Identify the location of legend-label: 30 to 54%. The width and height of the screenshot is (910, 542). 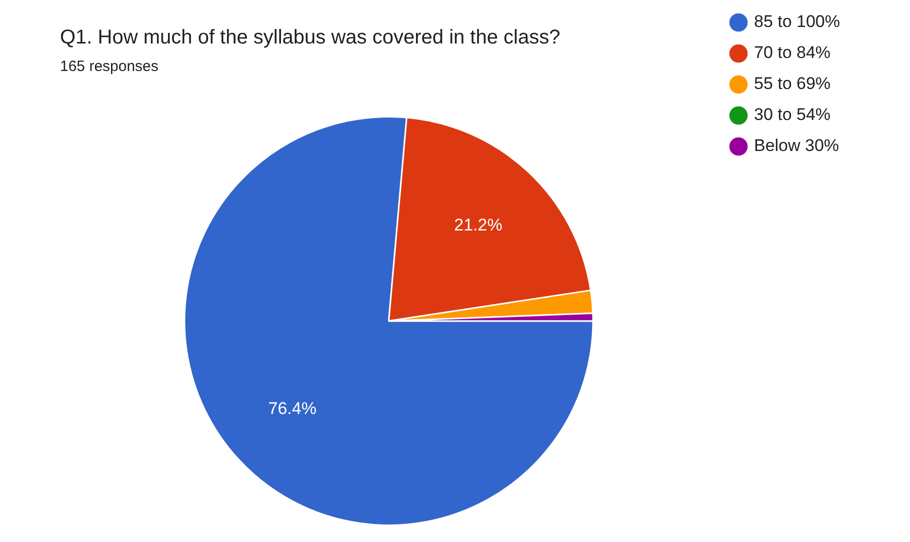
(792, 114).